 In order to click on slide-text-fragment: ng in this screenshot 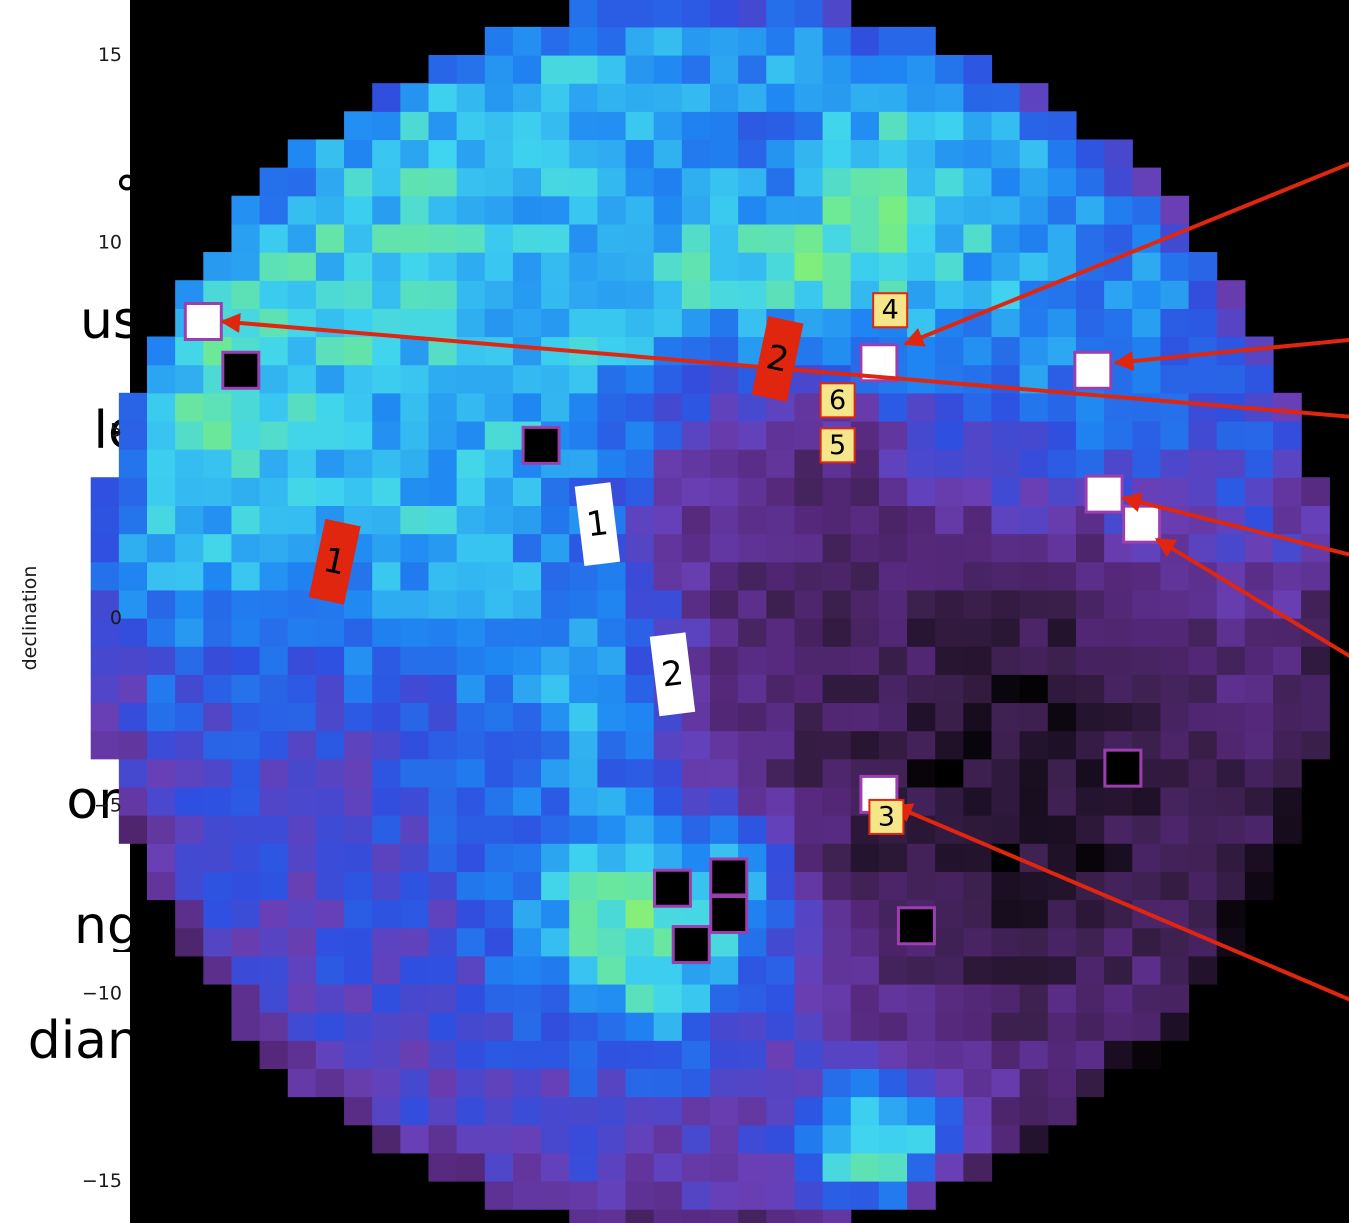, I will do `click(107, 926)`.